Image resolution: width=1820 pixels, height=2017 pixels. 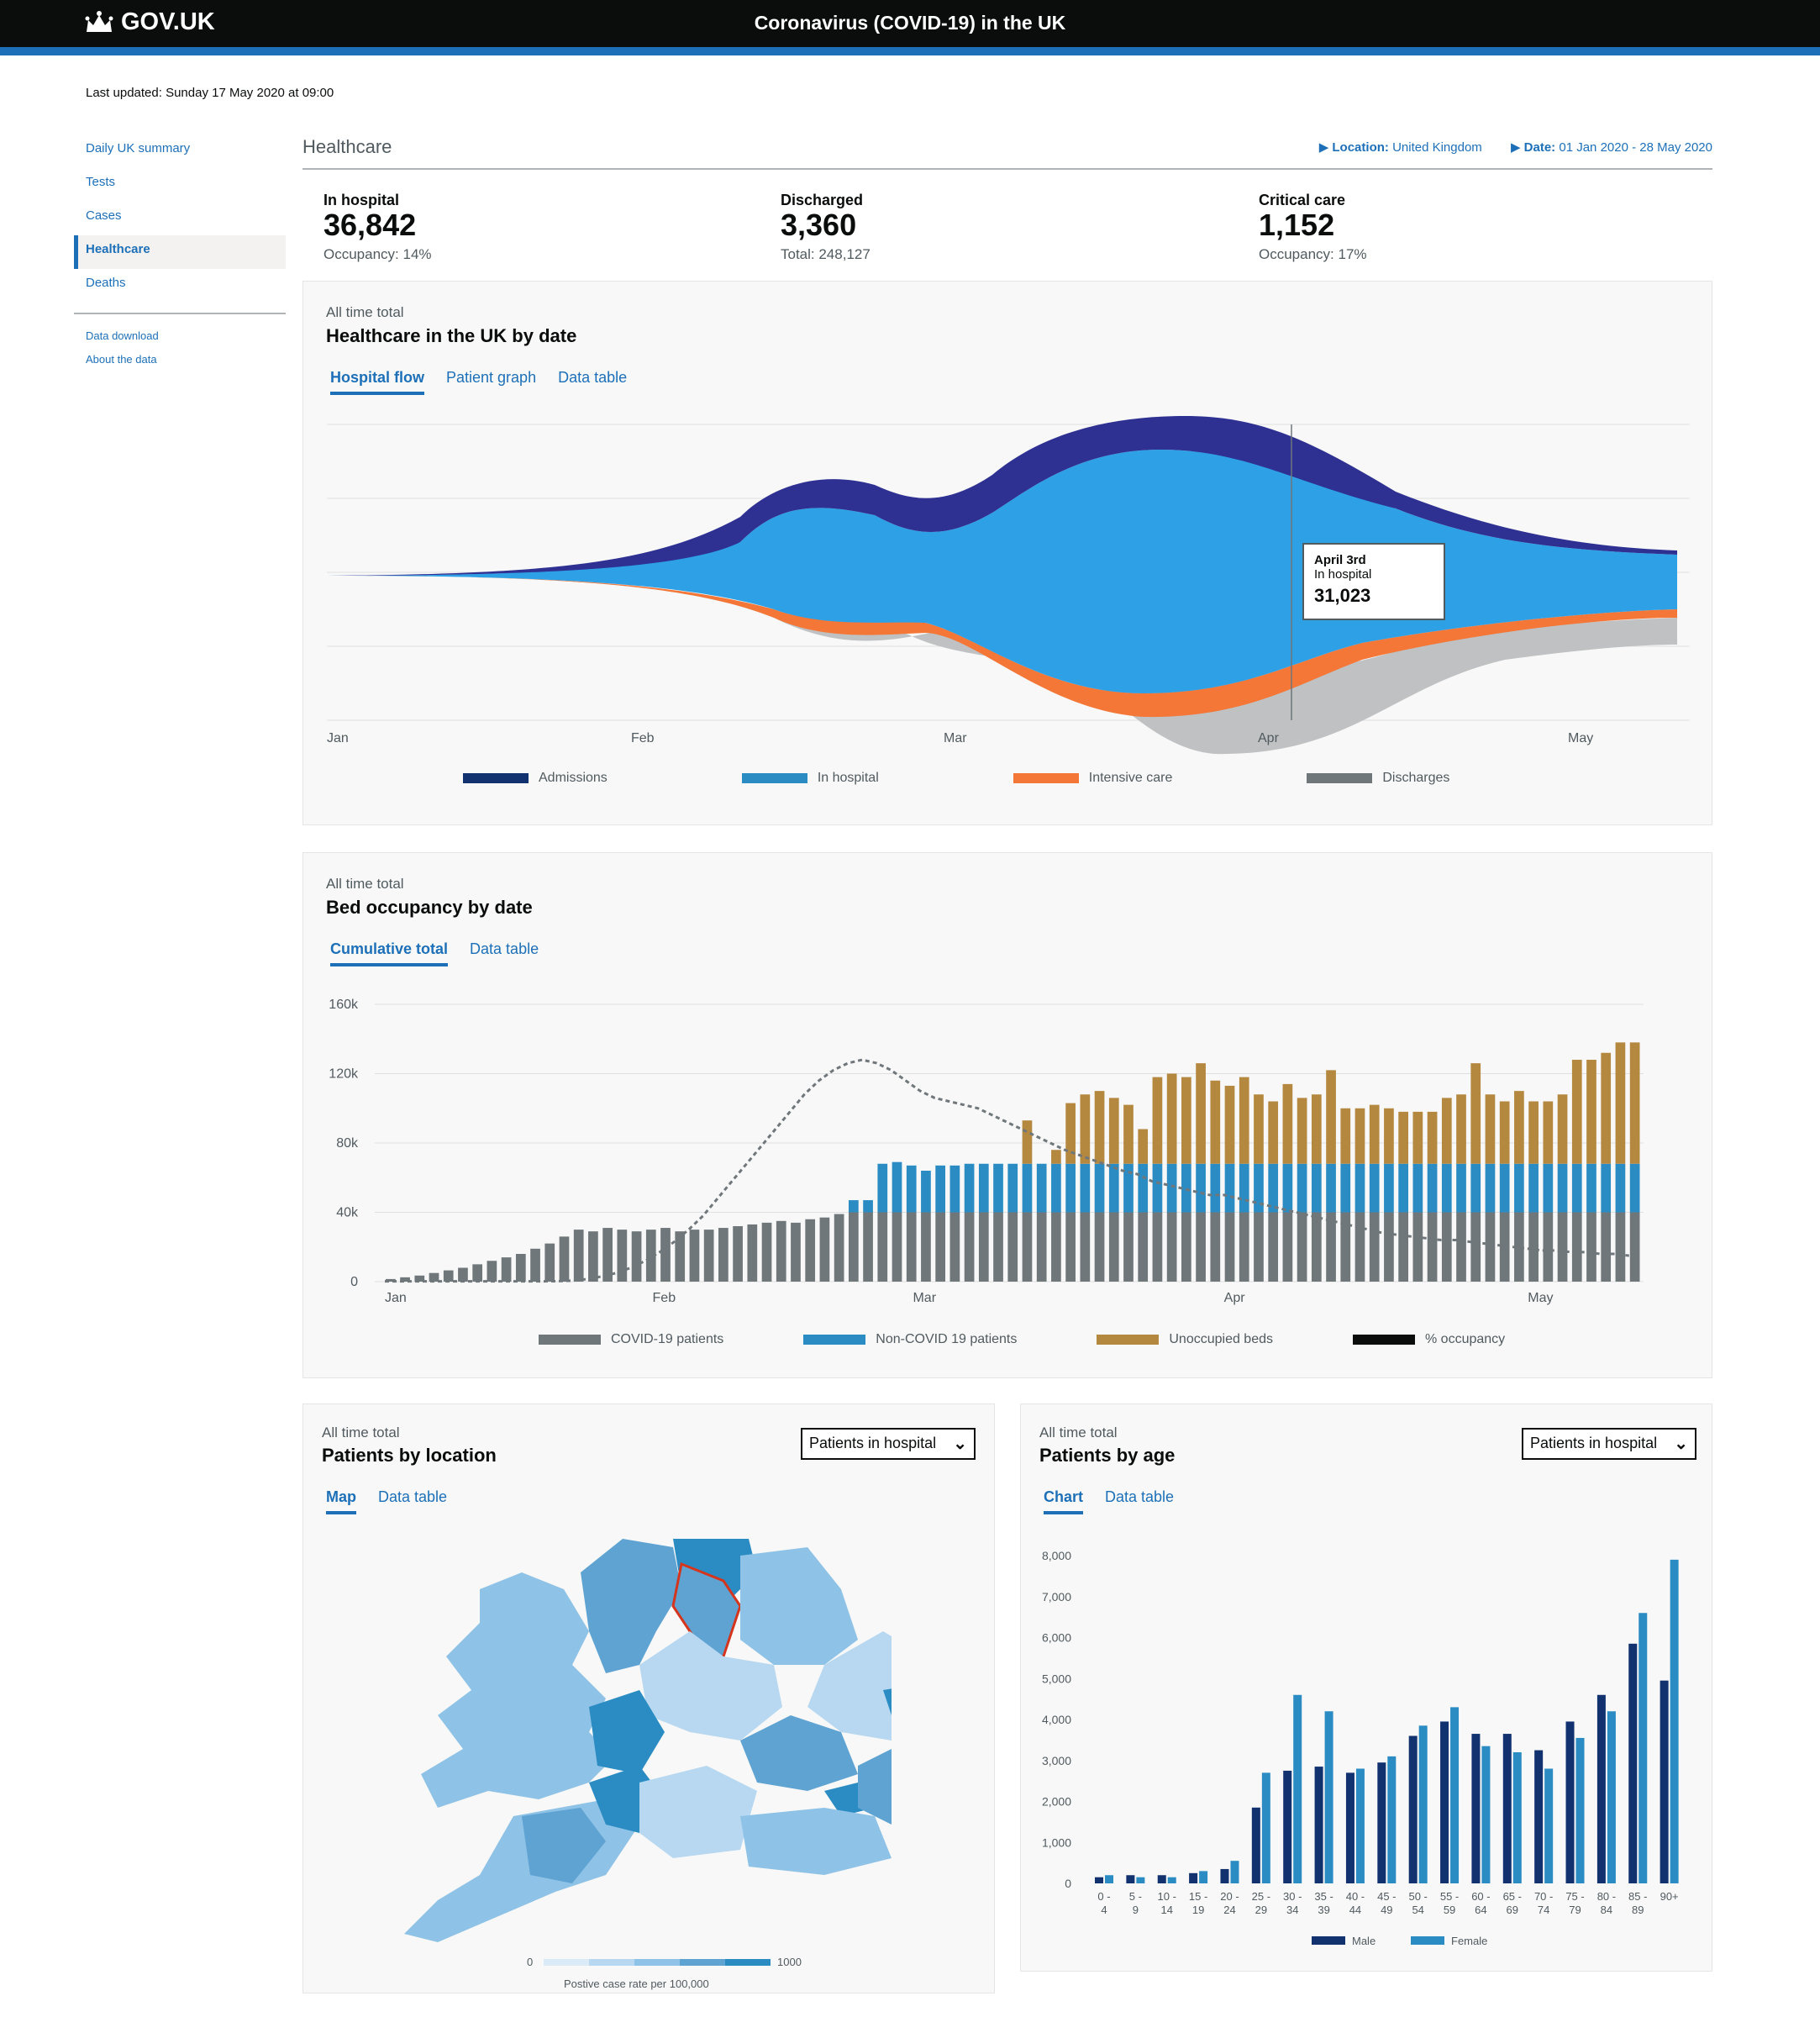 I want to click on nav-item-cases: Cases, so click(x=104, y=215).